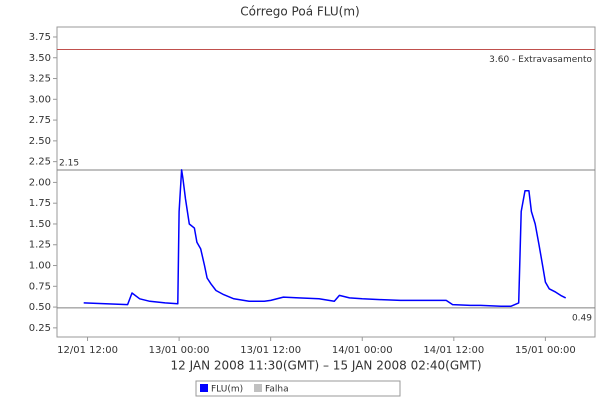  What do you see at coordinates (40, 182) in the screenshot?
I see `y-tick-label: 2.00` at bounding box center [40, 182].